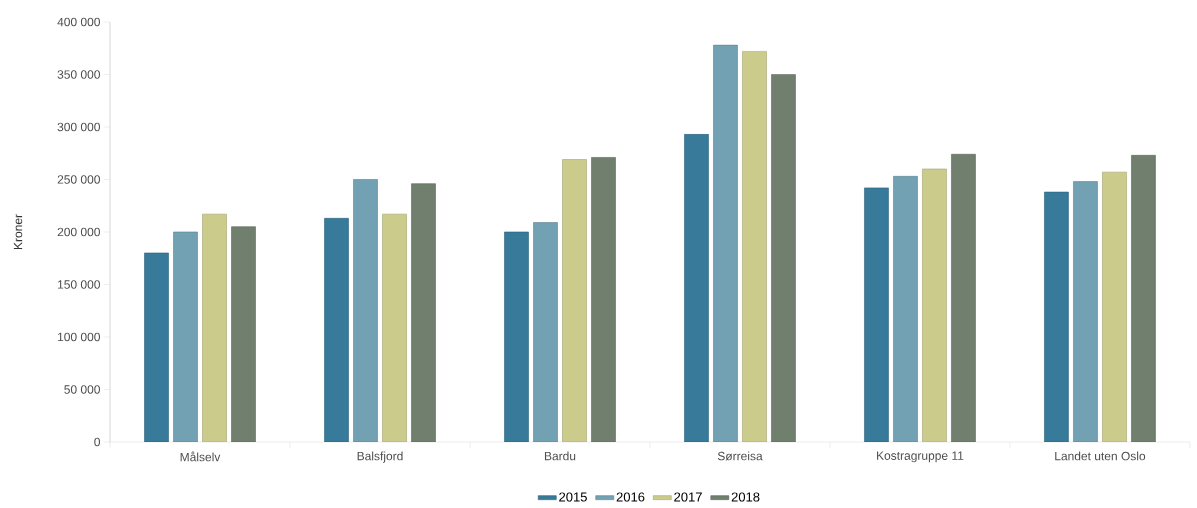 The width and height of the screenshot is (1197, 508). What do you see at coordinates (1100, 456) in the screenshot?
I see `x-tick-label: Landet uten Oslo` at bounding box center [1100, 456].